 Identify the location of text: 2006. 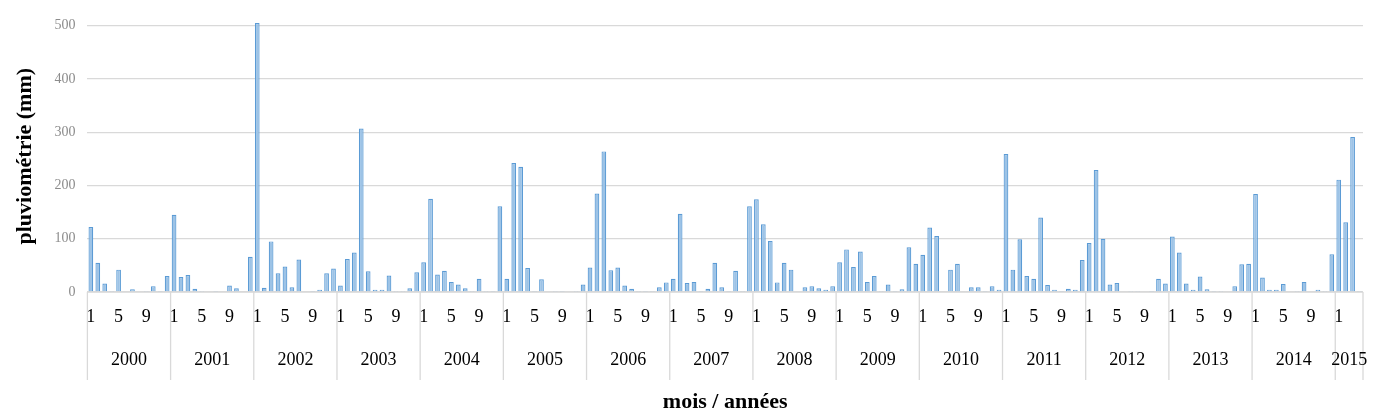
(628, 358).